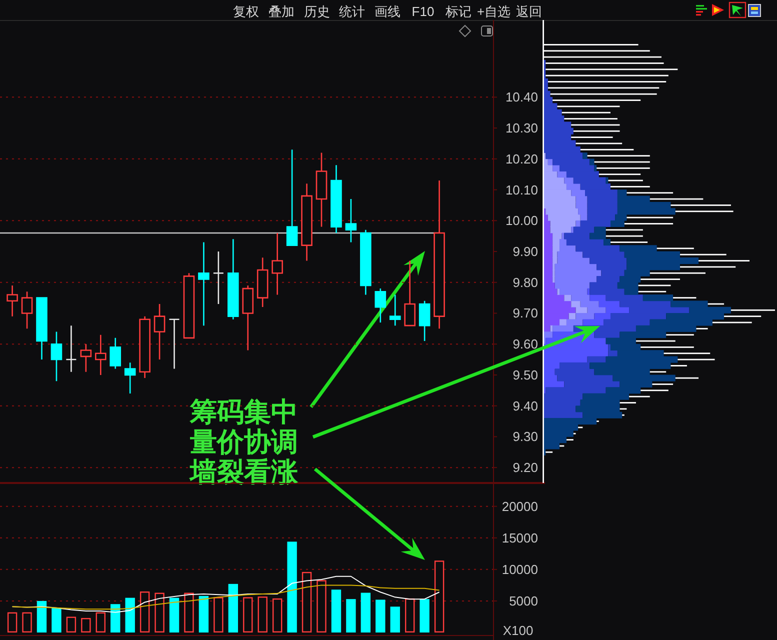 The height and width of the screenshot is (640, 777). What do you see at coordinates (244, 472) in the screenshot?
I see `annotation: 墙裂看涨` at bounding box center [244, 472].